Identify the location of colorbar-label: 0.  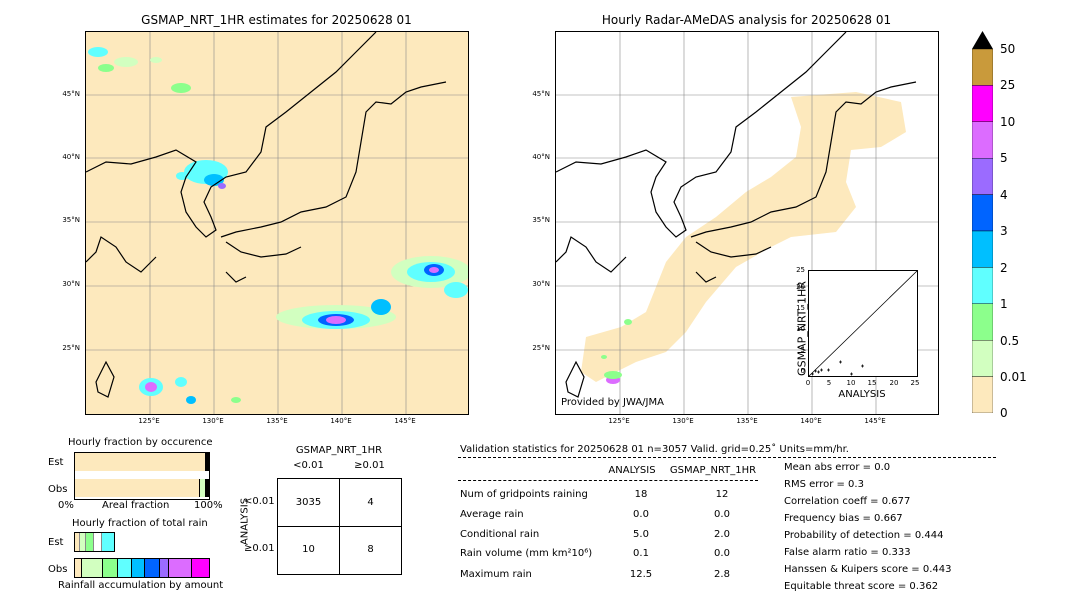
(1004, 413).